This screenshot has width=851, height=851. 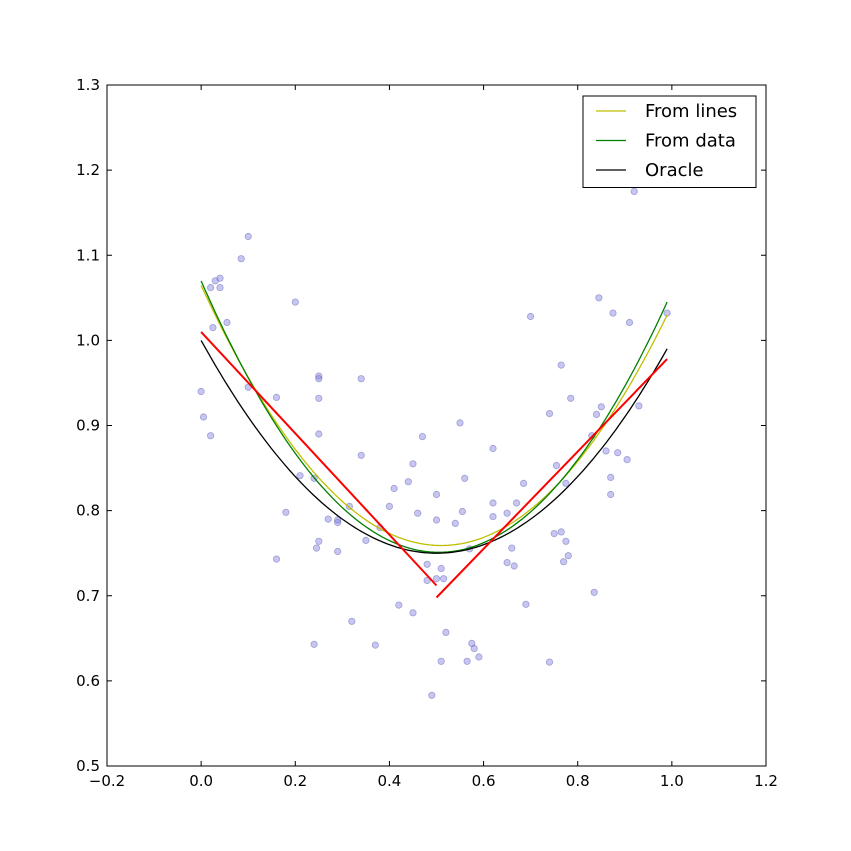 What do you see at coordinates (88, 340) in the screenshot?
I see `y-tick-label: 1.0` at bounding box center [88, 340].